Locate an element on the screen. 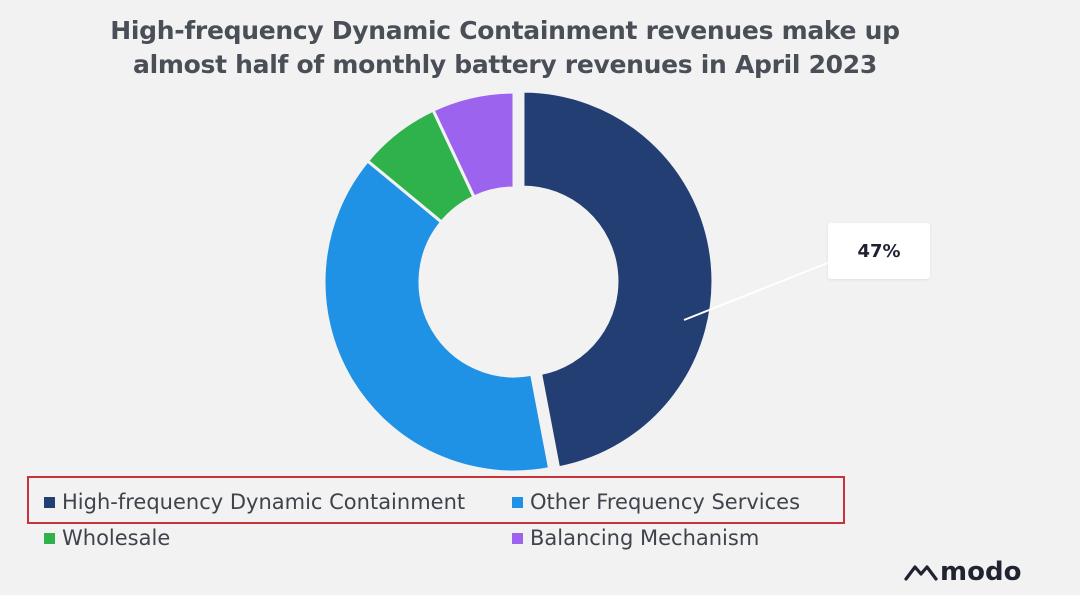  legend-label: Wholesale is located at coordinates (116, 538).